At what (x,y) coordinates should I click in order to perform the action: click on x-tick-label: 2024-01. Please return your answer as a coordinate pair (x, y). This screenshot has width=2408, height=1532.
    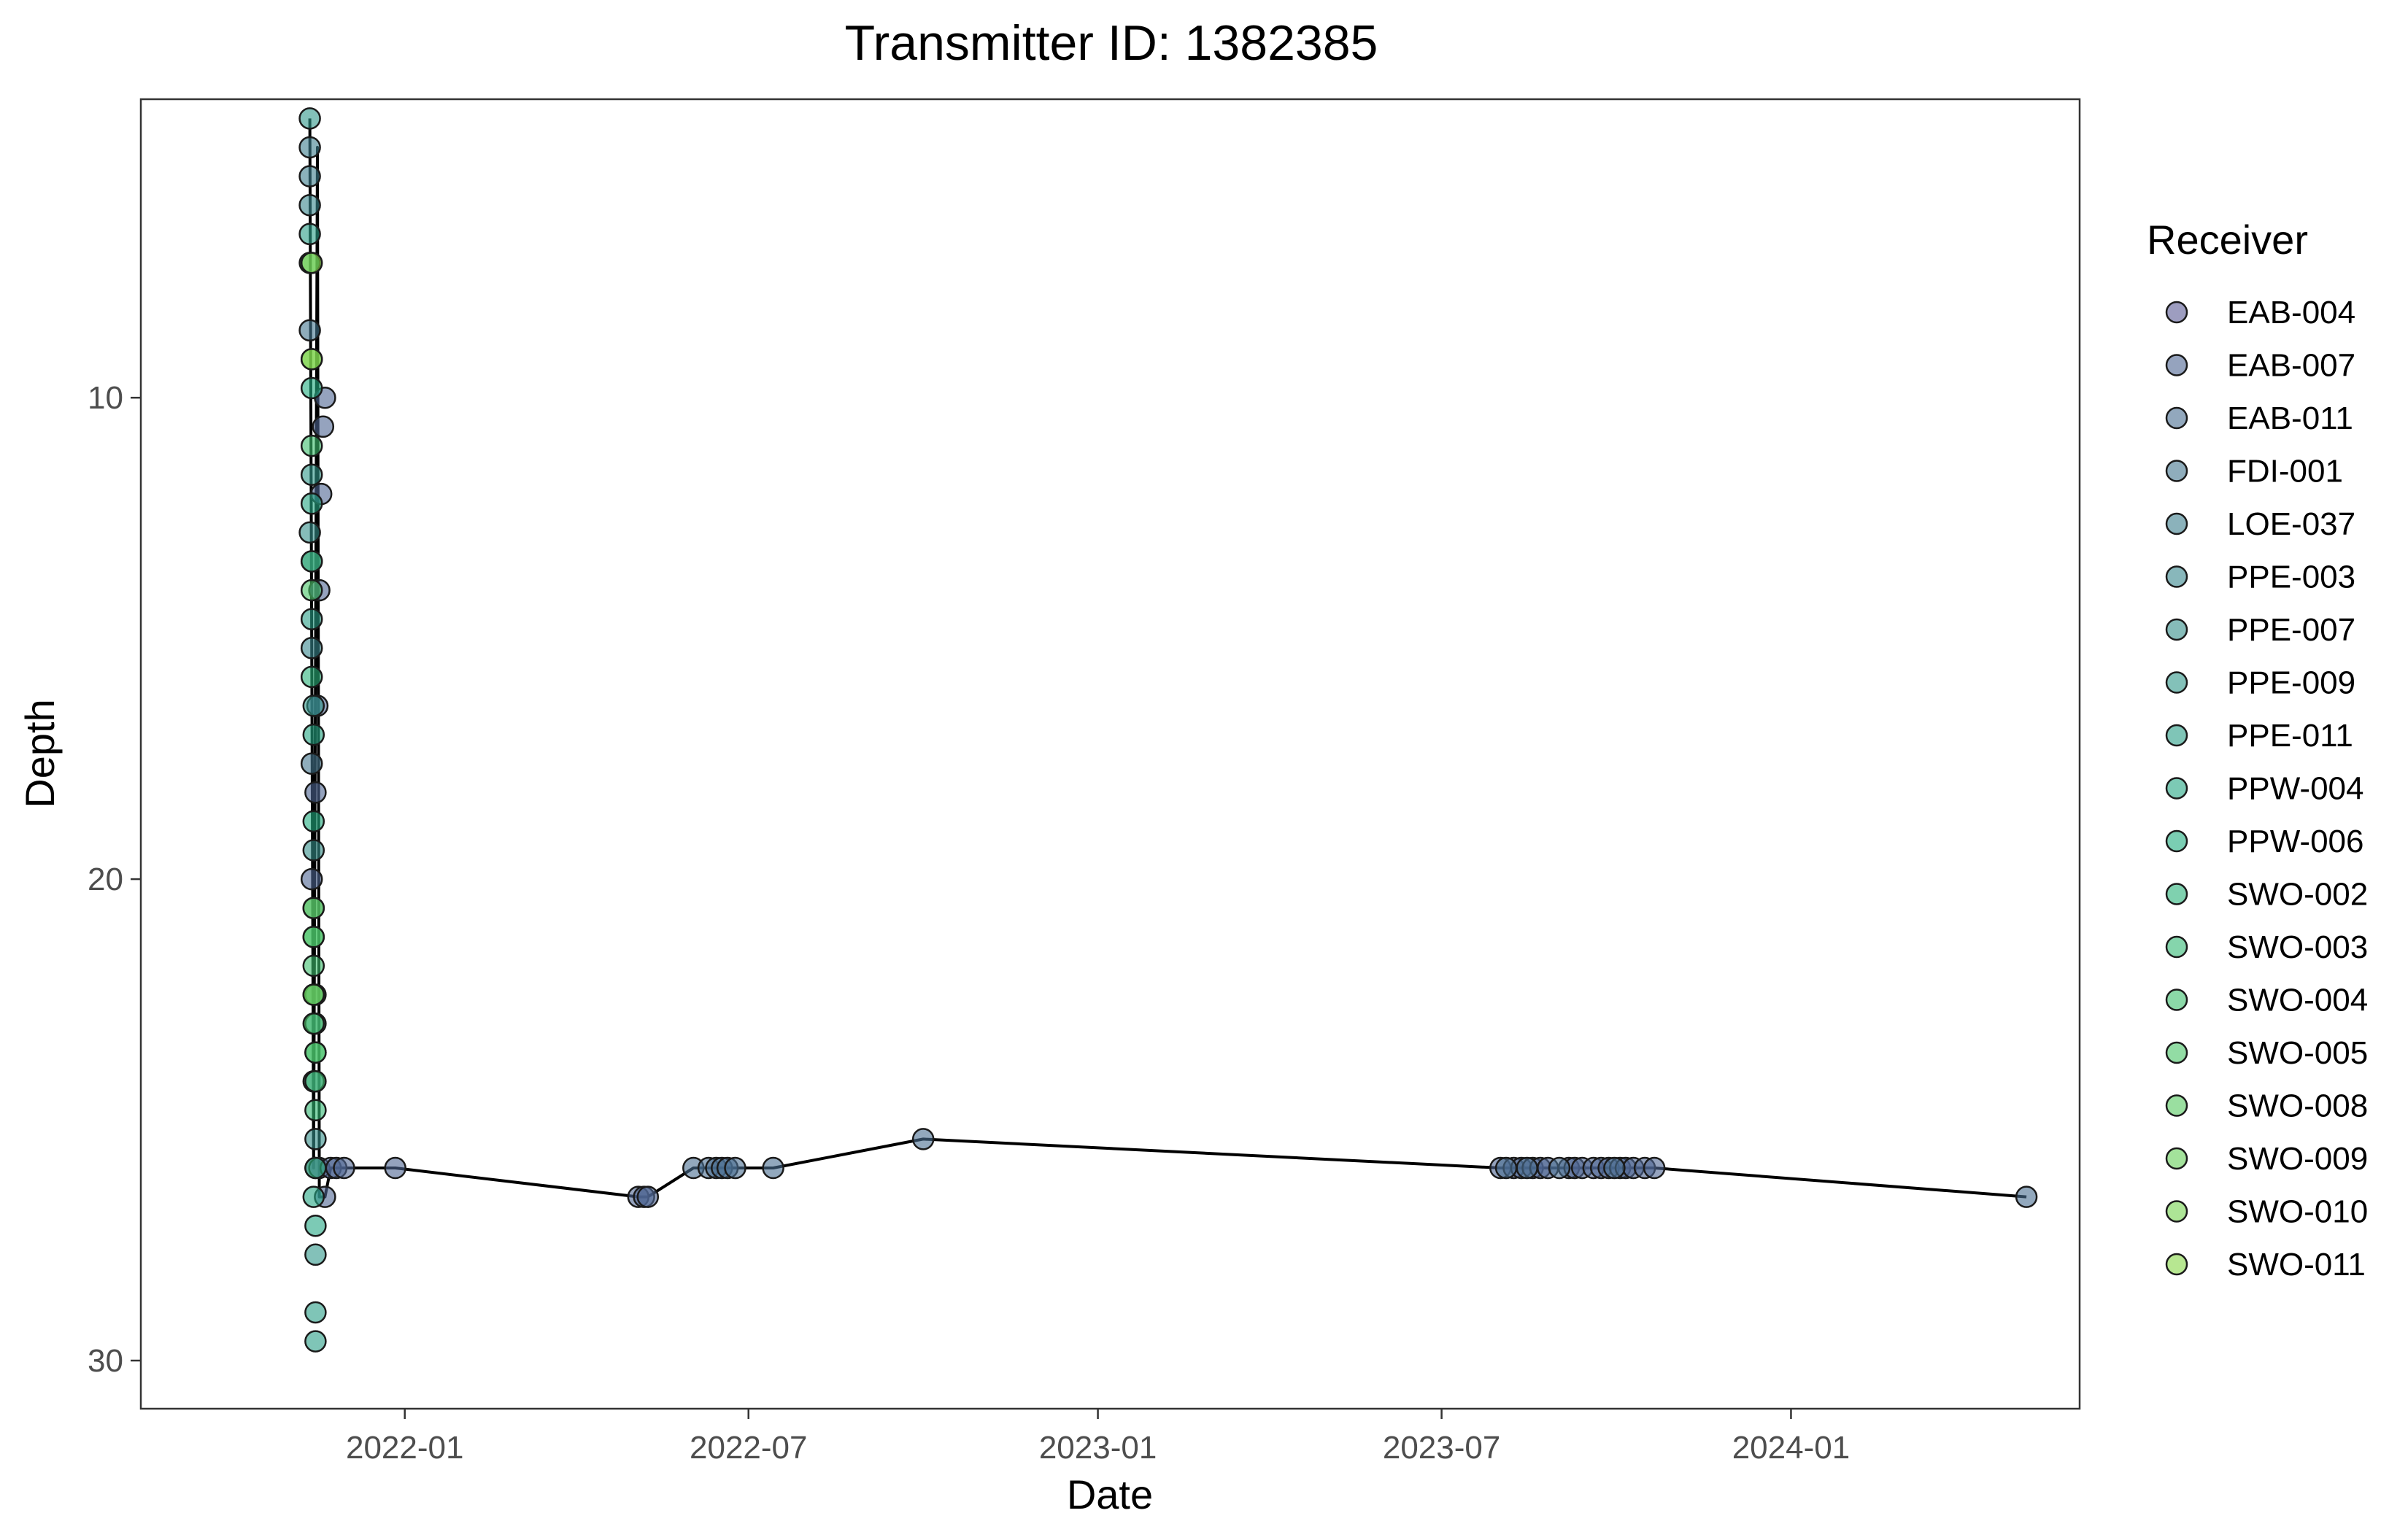
    Looking at the image, I should click on (1791, 1448).